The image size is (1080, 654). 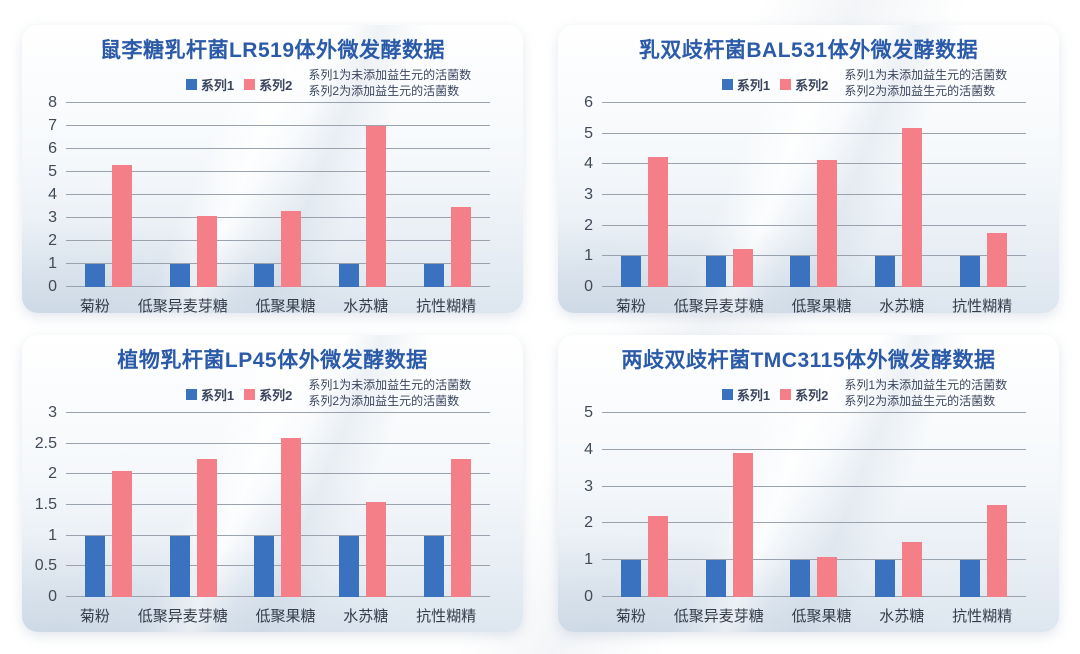 I want to click on legend-item-series1: 系列1, so click(x=209, y=394).